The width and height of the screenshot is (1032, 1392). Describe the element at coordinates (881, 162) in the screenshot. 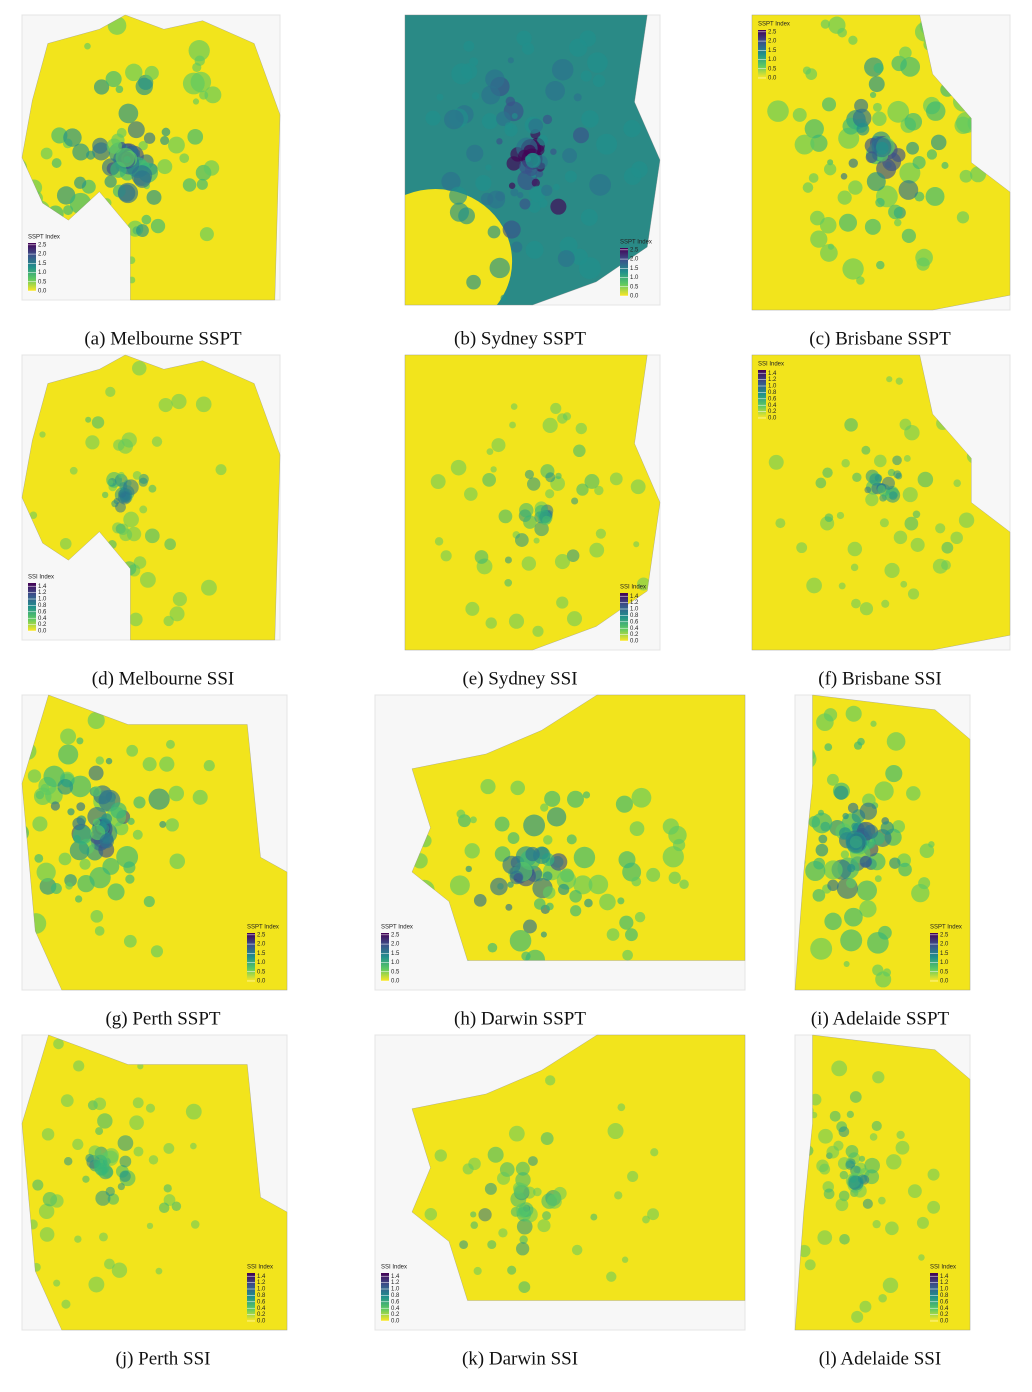

I see `map-panel: SSPT Index 0.0 0.5 1.0 1.5 2.0 2.5` at that location.